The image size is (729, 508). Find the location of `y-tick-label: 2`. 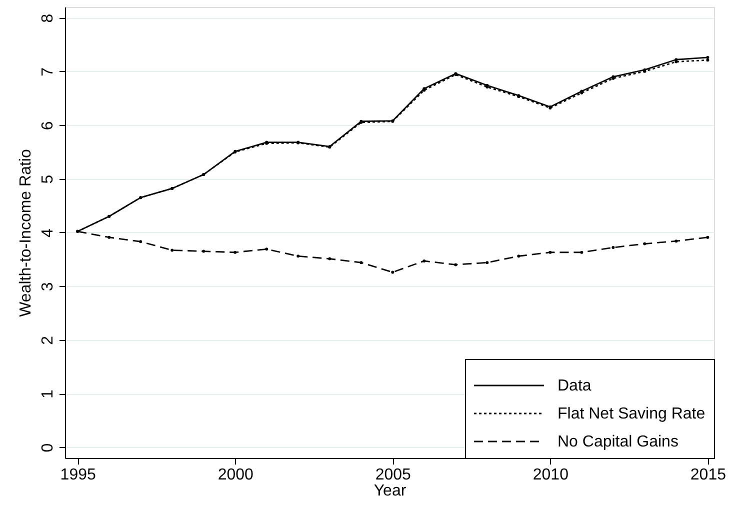

y-tick-label: 2 is located at coordinates (48, 340).